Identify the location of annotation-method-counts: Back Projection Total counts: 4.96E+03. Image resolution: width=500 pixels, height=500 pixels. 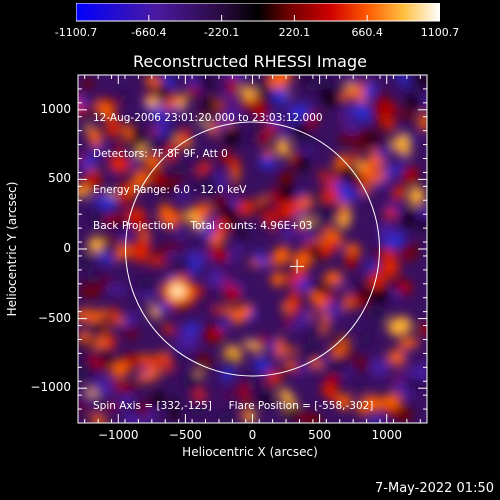
(203, 226).